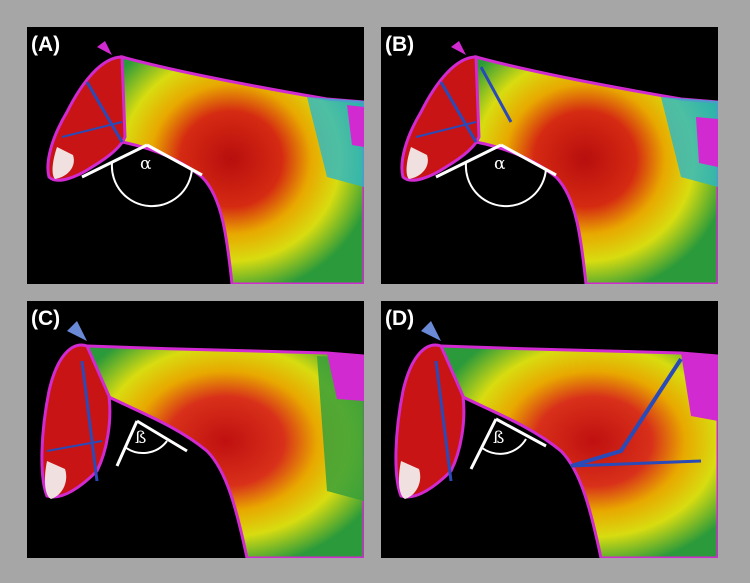  I want to click on angle-label-a: α, so click(146, 164).